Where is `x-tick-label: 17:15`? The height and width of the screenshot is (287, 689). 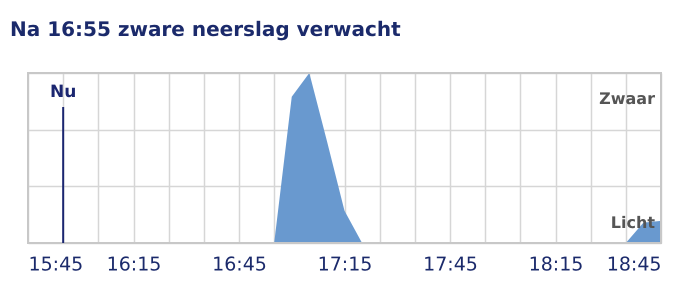
x-tick-label: 17:15 is located at coordinates (345, 265).